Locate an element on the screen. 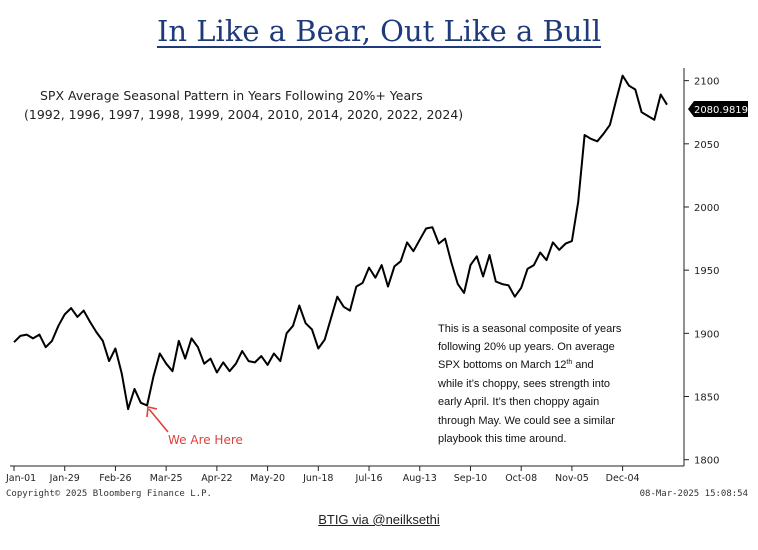 The image size is (758, 550). arrow-head-icon is located at coordinates (152, 412).